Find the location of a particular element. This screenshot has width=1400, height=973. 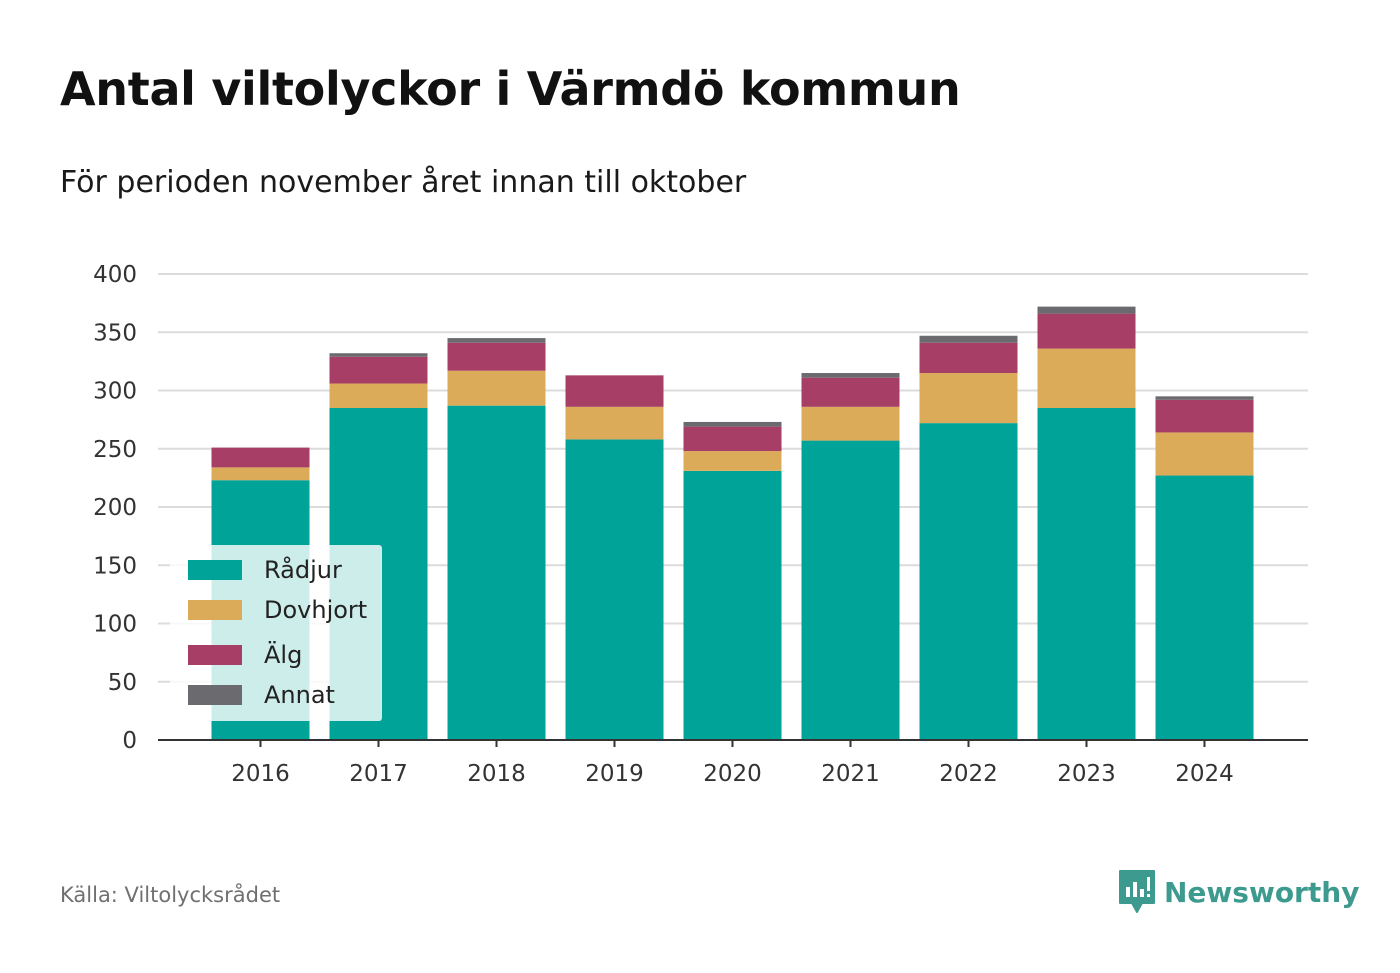

brand-name: Newsworthy is located at coordinates (1262, 892).